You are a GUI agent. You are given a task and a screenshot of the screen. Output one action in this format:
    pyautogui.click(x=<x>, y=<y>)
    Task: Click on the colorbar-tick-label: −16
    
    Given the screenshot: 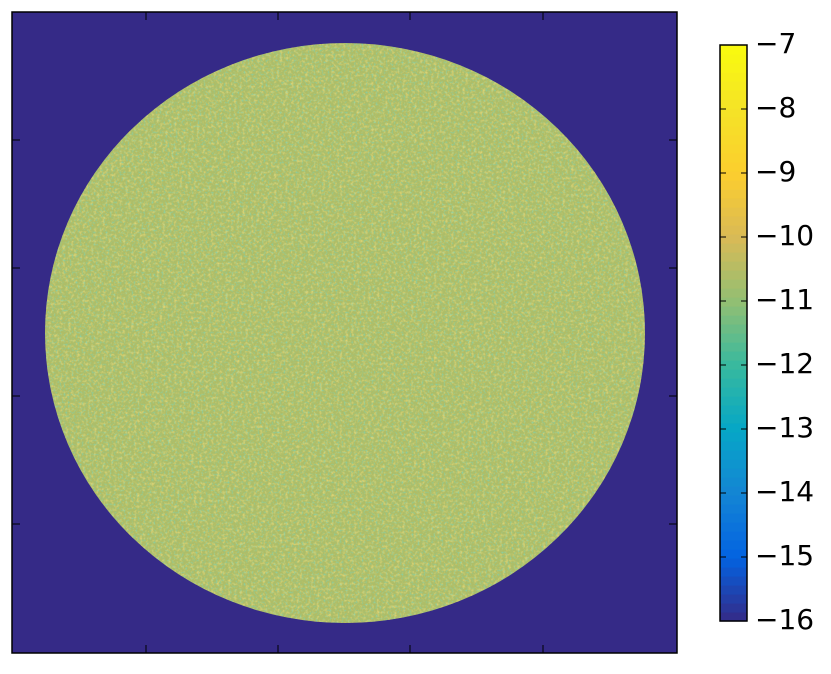 What is the action you would take?
    pyautogui.click(x=784, y=619)
    